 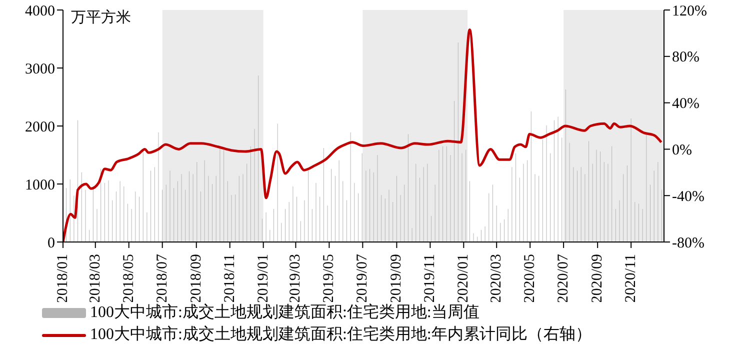 What do you see at coordinates (40, 11) in the screenshot?
I see `y-tick-label: 4000` at bounding box center [40, 11].